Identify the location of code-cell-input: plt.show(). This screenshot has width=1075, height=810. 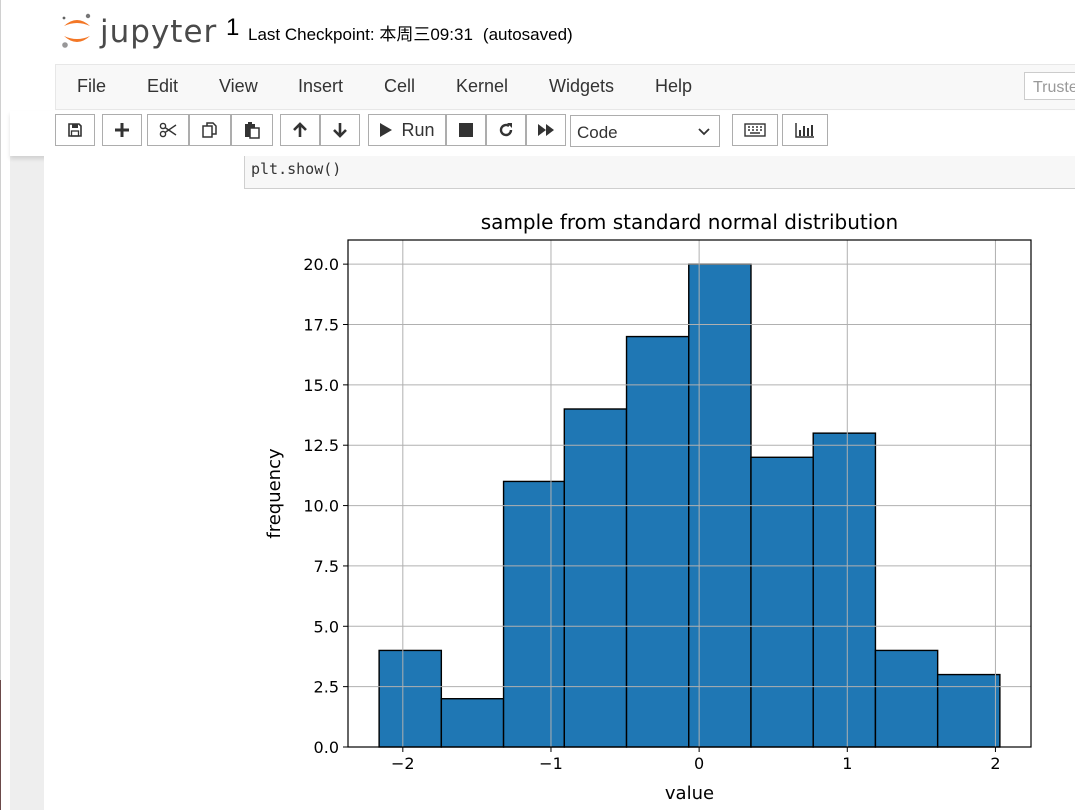
(659, 172).